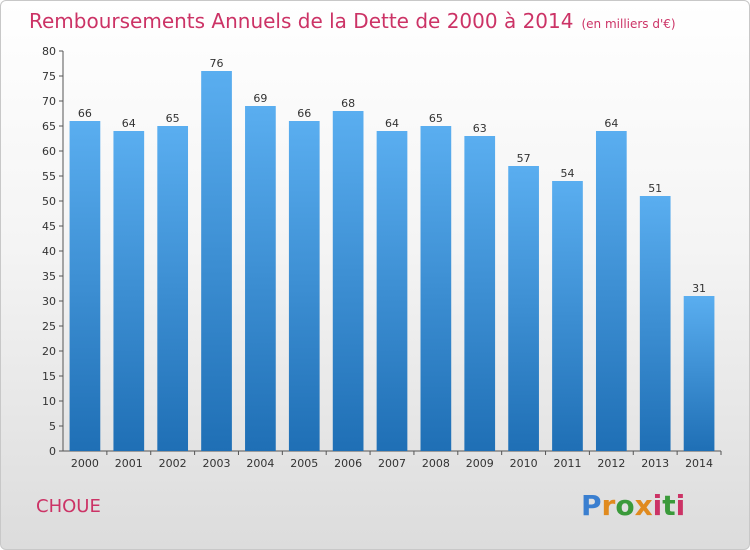 This screenshot has width=750, height=550. Describe the element at coordinates (260, 278) in the screenshot. I see `bar-2004` at that location.